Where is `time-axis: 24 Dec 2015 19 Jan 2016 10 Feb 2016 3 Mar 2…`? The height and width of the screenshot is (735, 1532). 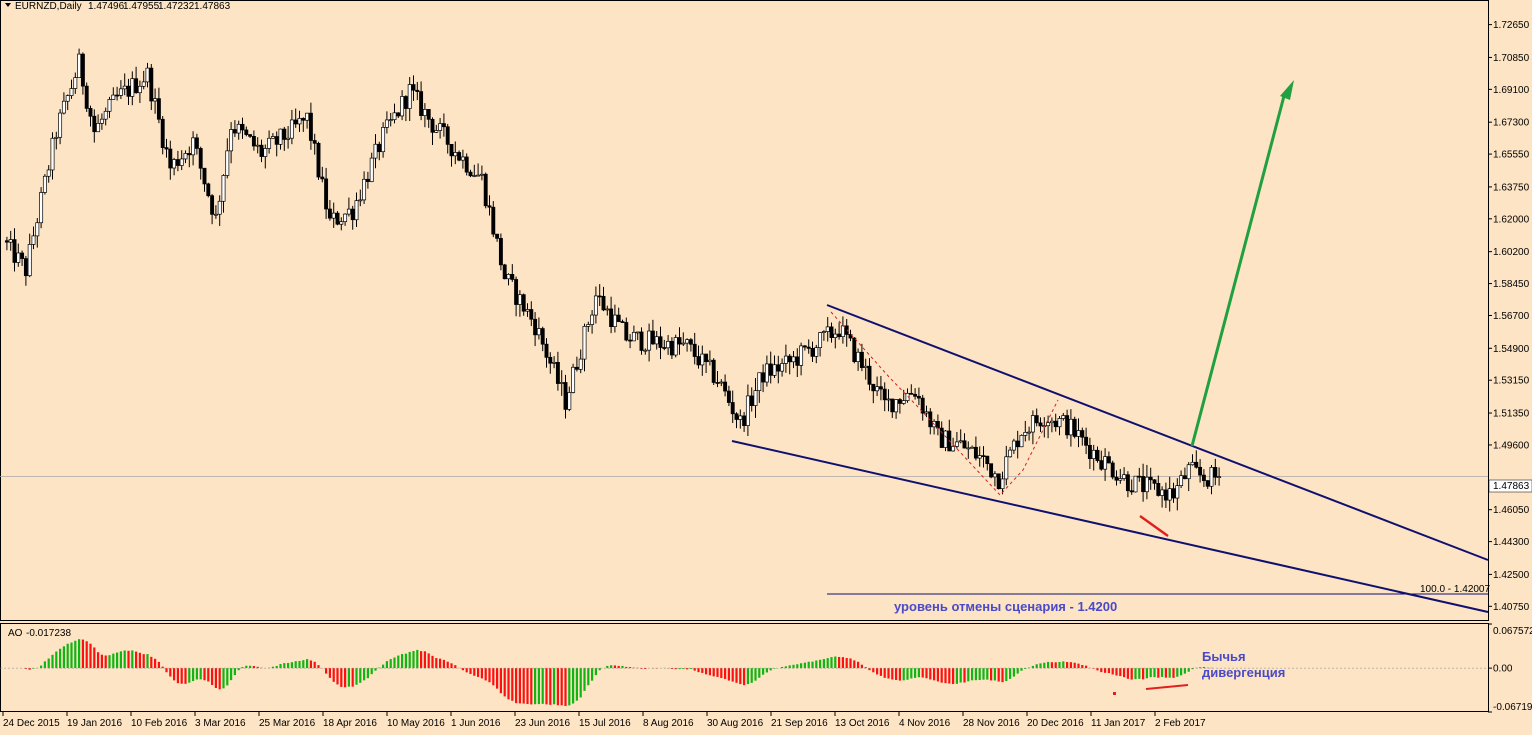 time-axis: 24 Dec 2015 19 Jan 2016 10 Feb 2016 3 Mar 2… is located at coordinates (604, 720).